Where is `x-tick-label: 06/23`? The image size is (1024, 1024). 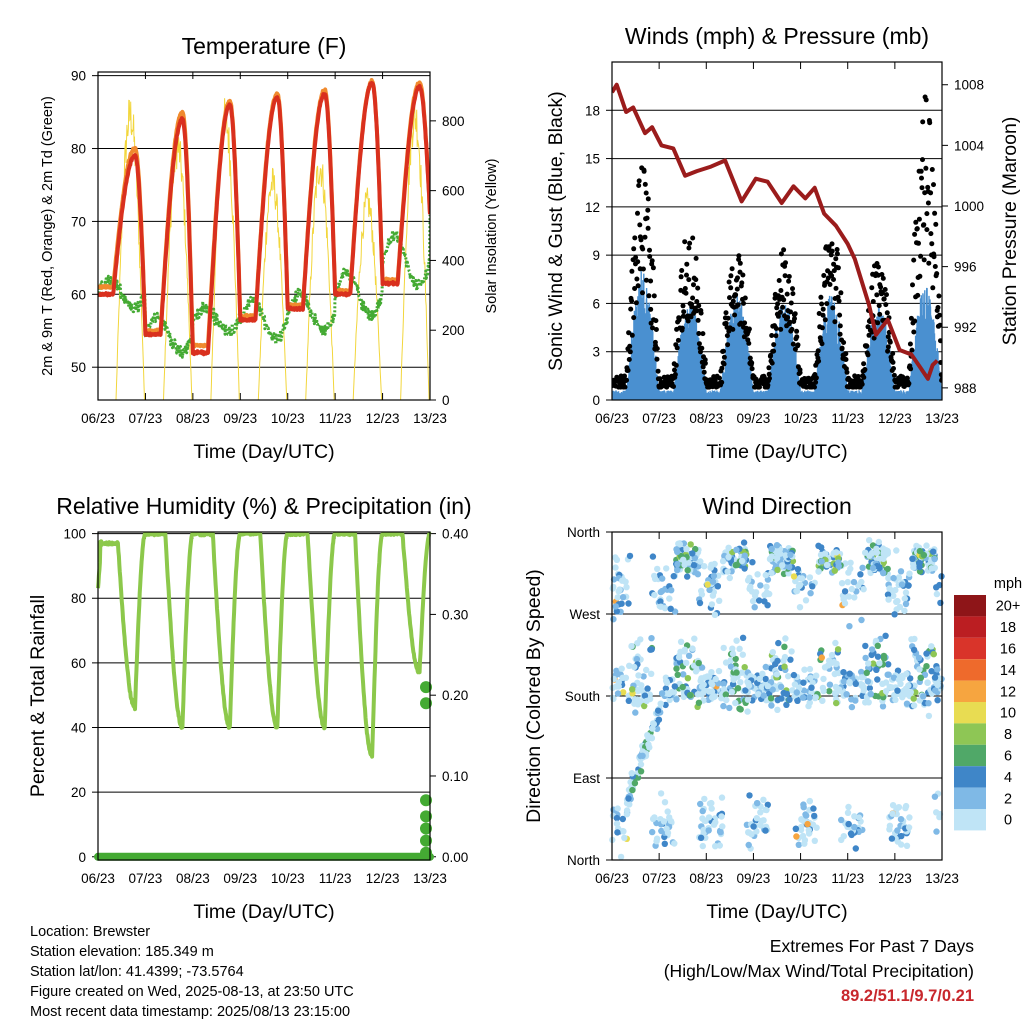
x-tick-label: 06/23 is located at coordinates (98, 878).